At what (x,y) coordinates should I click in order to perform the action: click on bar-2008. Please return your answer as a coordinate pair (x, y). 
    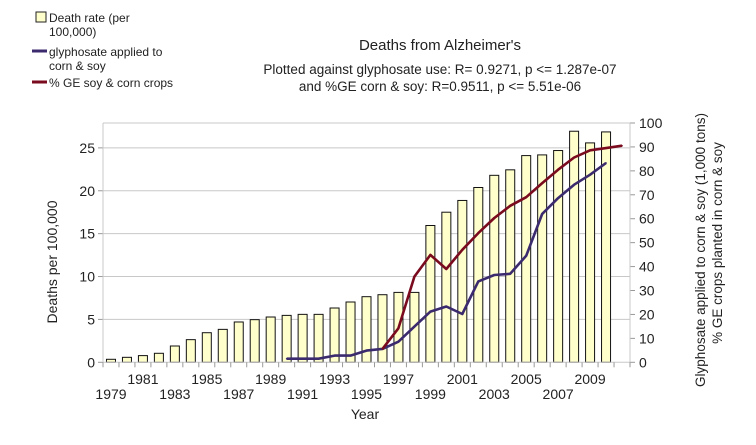
    Looking at the image, I should click on (574, 246).